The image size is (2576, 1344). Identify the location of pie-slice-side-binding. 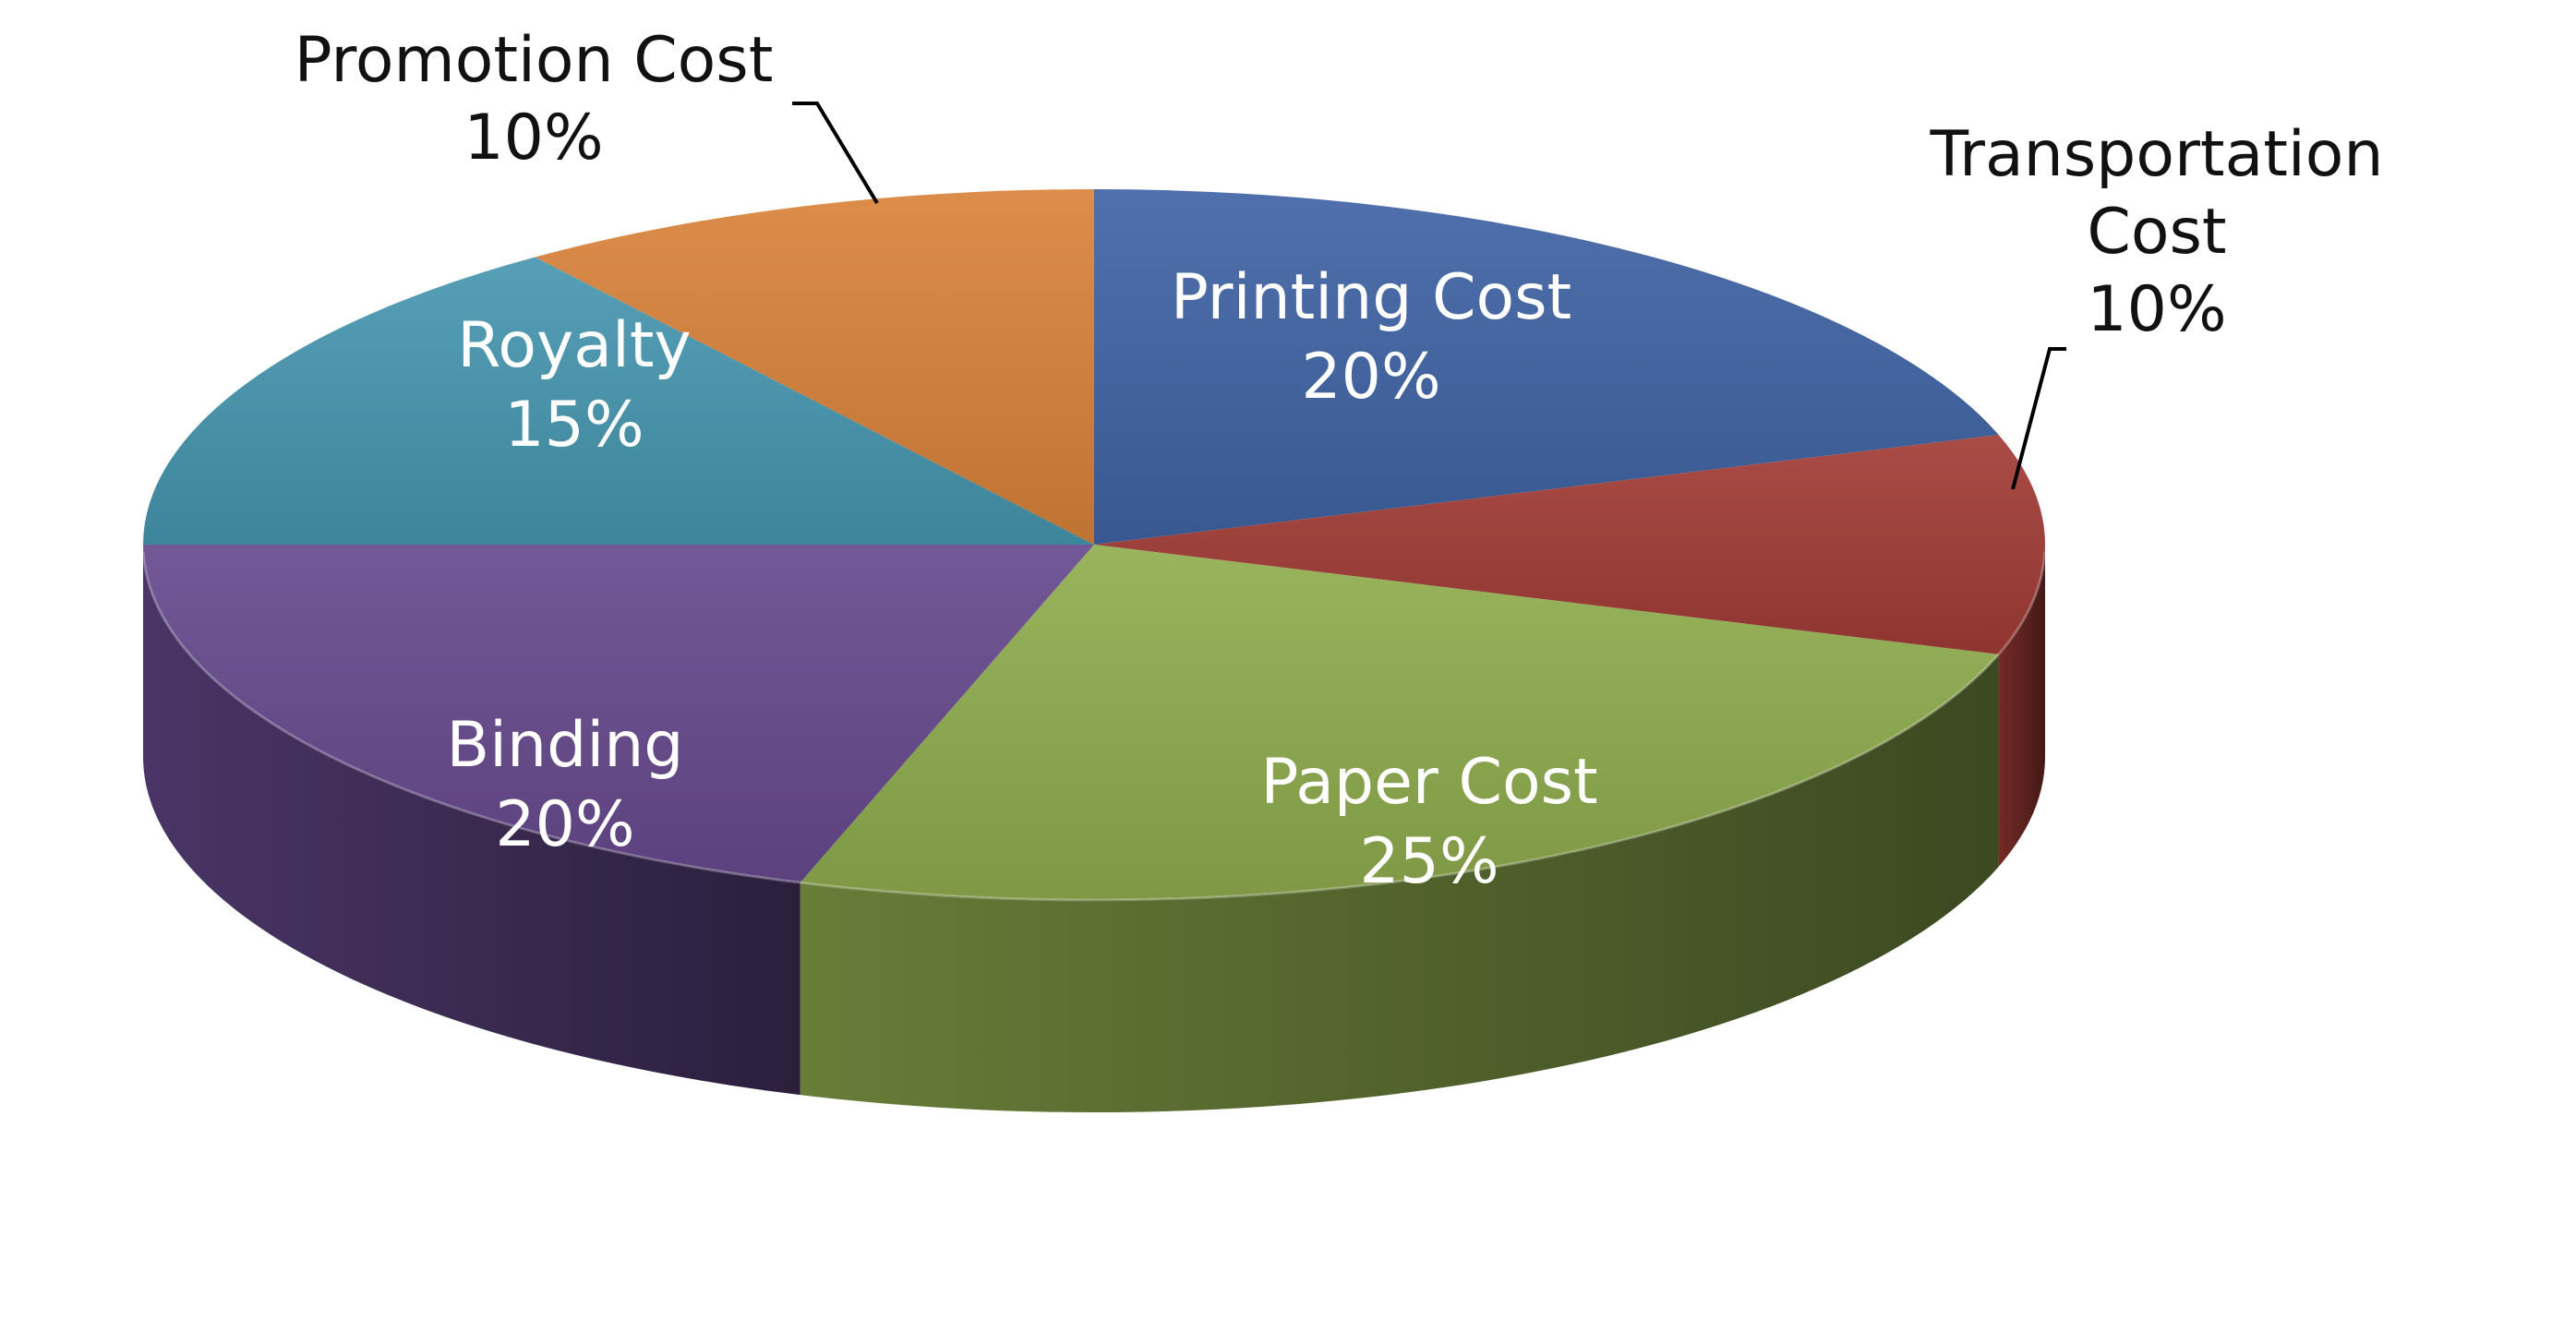
(471, 820).